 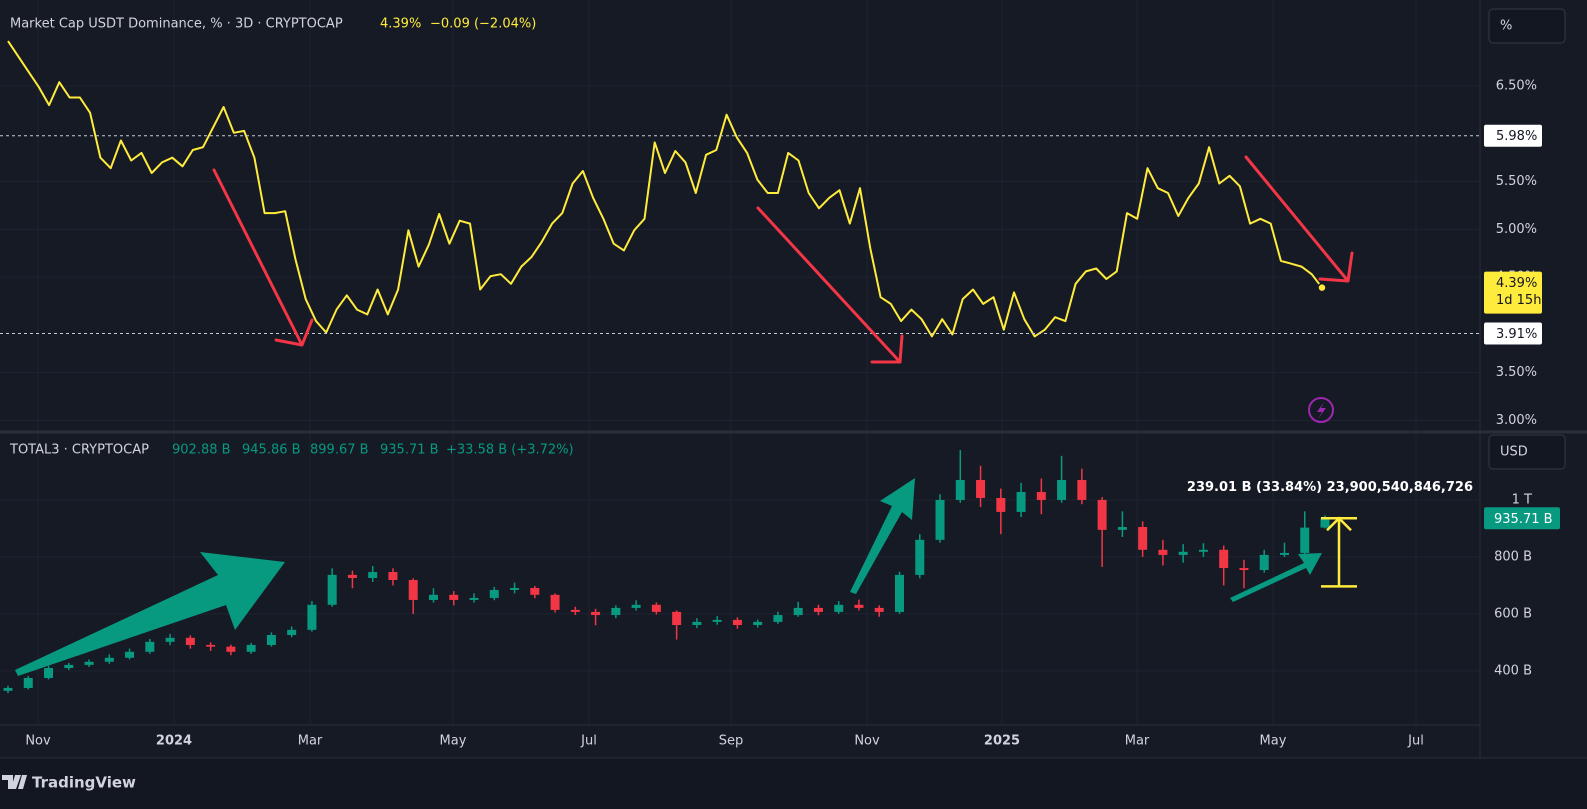 I want to click on price-line-label: 3.91%, so click(x=1516, y=334).